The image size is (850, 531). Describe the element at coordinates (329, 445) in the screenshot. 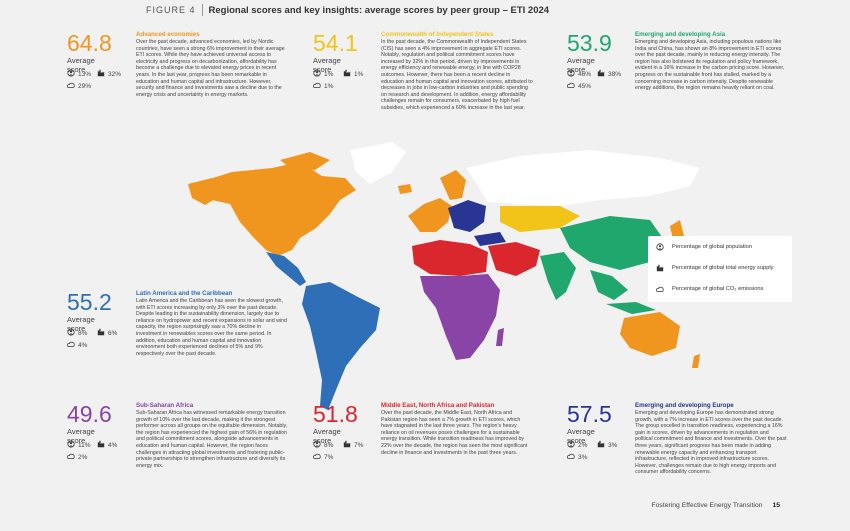

I see `population-share: 8%` at that location.